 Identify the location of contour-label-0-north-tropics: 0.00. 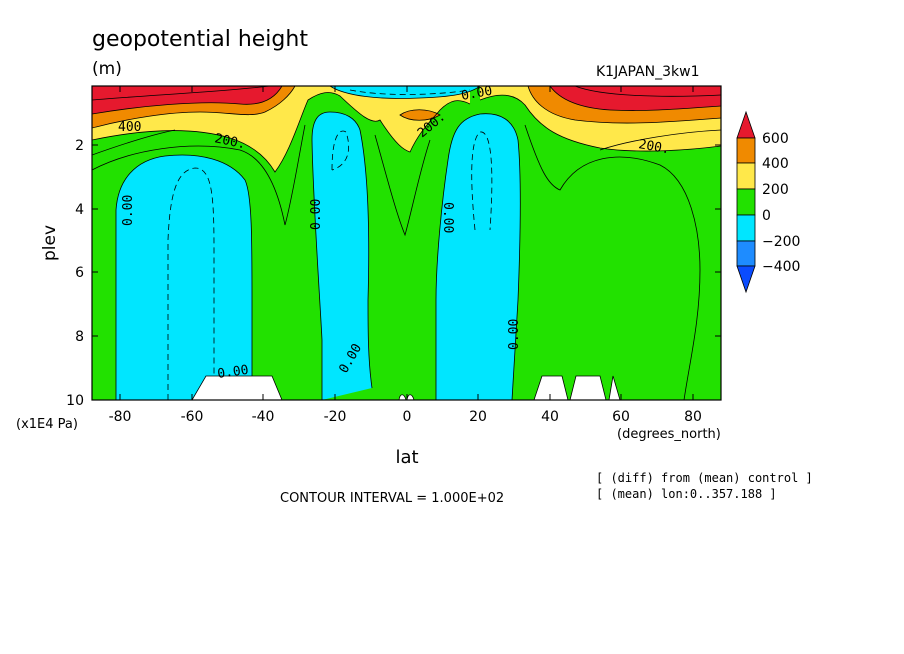
(447, 217).